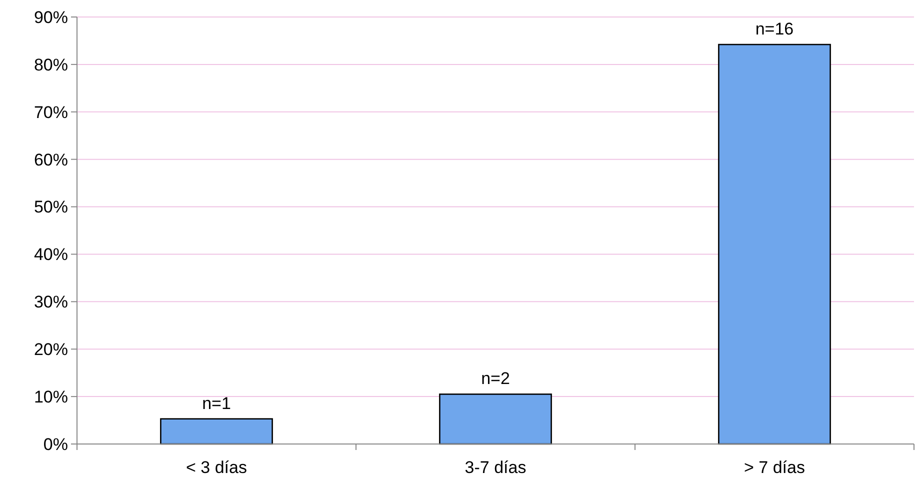 This screenshot has width=916, height=489. What do you see at coordinates (51, 397) in the screenshot?
I see `y-tick-label: 10%` at bounding box center [51, 397].